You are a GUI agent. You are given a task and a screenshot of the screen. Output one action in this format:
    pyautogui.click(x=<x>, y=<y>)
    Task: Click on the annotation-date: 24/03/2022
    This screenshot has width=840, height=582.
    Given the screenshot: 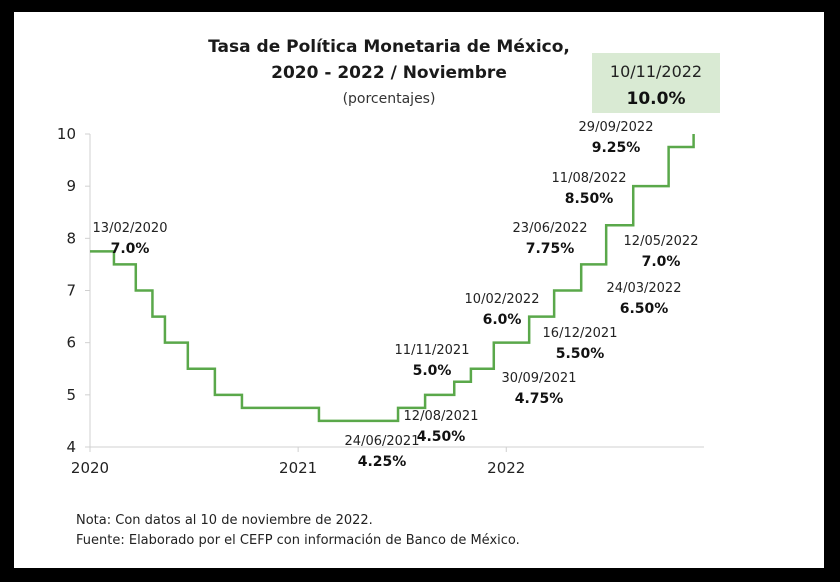 What is the action you would take?
    pyautogui.click(x=644, y=288)
    